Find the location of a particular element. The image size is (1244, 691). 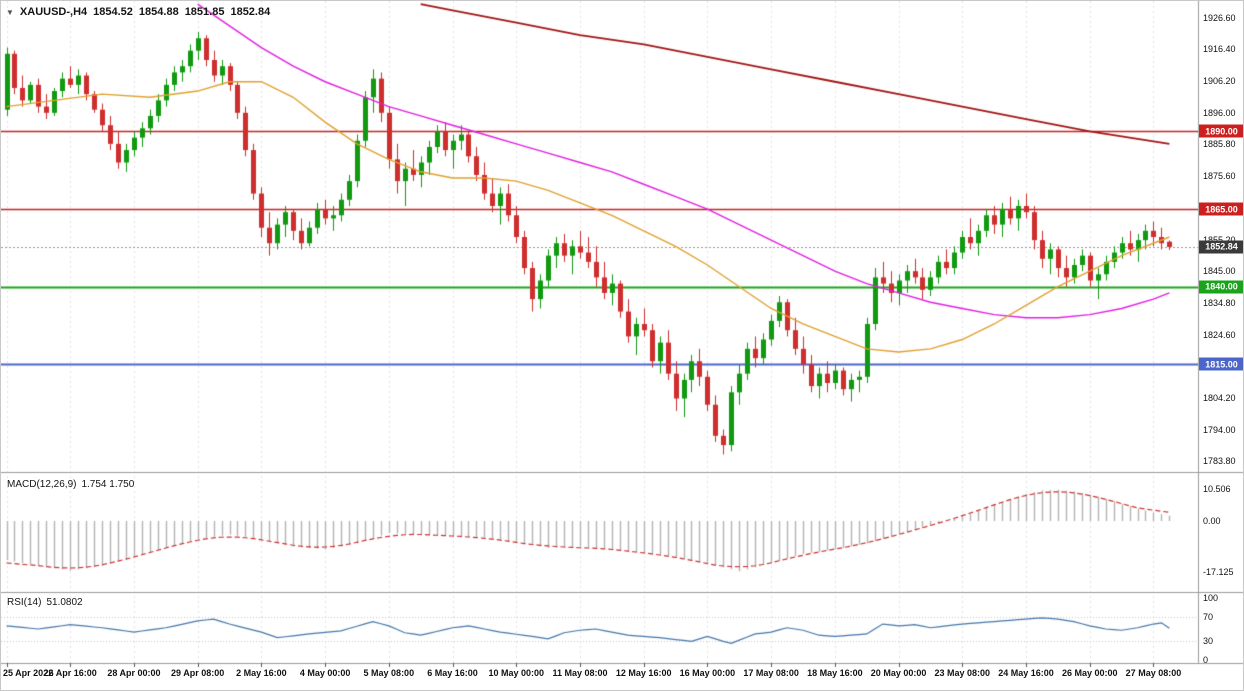

macd-indicator-label: MACD(12,26,9) 1.754 1.750 is located at coordinates (70, 484).